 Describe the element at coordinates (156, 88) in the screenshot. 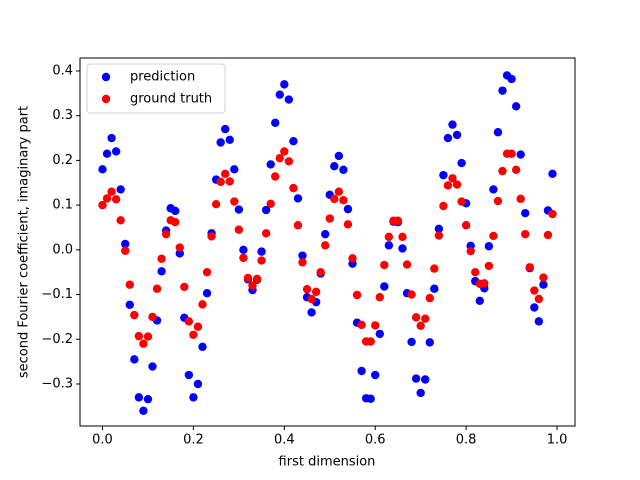

I see `legend-box` at that location.